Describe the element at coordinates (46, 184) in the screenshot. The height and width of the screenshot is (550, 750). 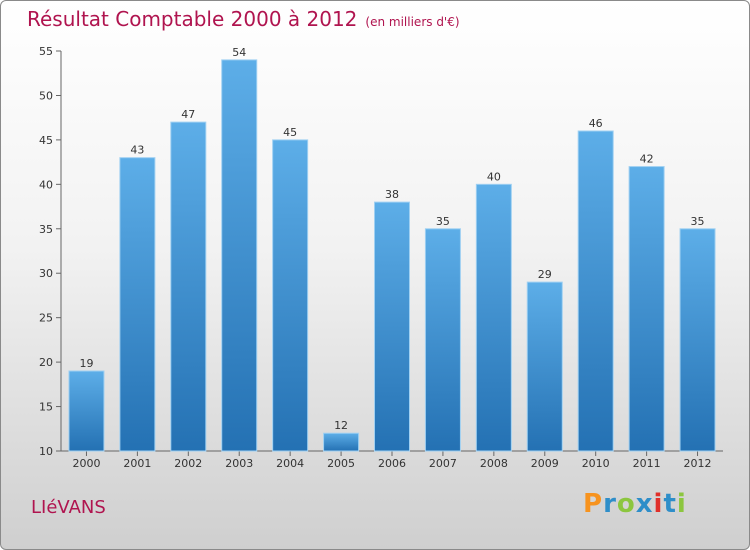
I see `y-tick-label: 40` at that location.